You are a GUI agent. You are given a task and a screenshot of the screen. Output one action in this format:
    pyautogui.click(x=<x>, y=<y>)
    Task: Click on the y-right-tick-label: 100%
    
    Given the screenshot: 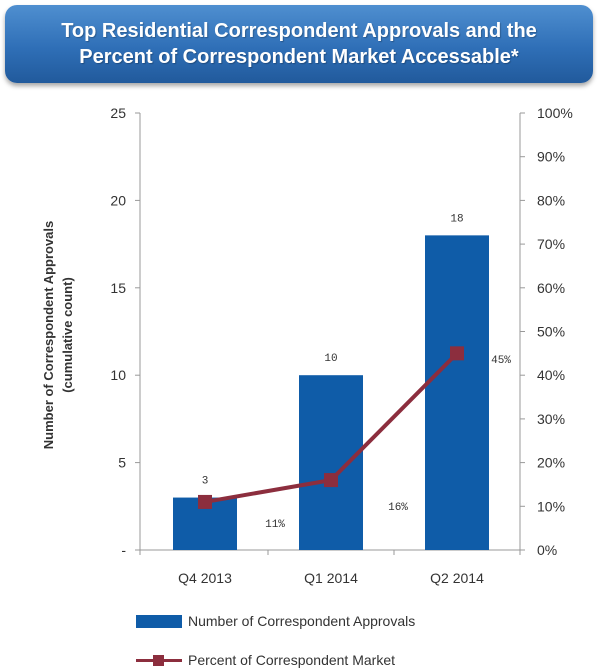 What is the action you would take?
    pyautogui.click(x=555, y=113)
    